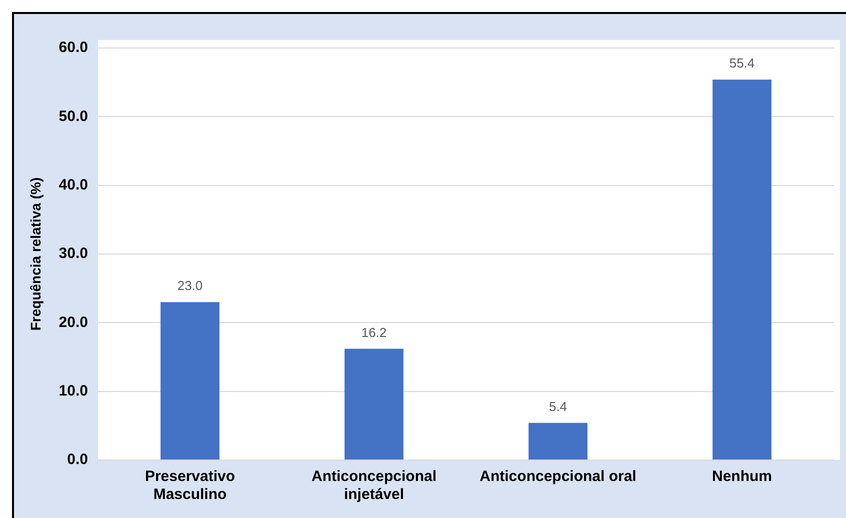  What do you see at coordinates (73, 253) in the screenshot?
I see `y-tick-label: 30.0` at bounding box center [73, 253].